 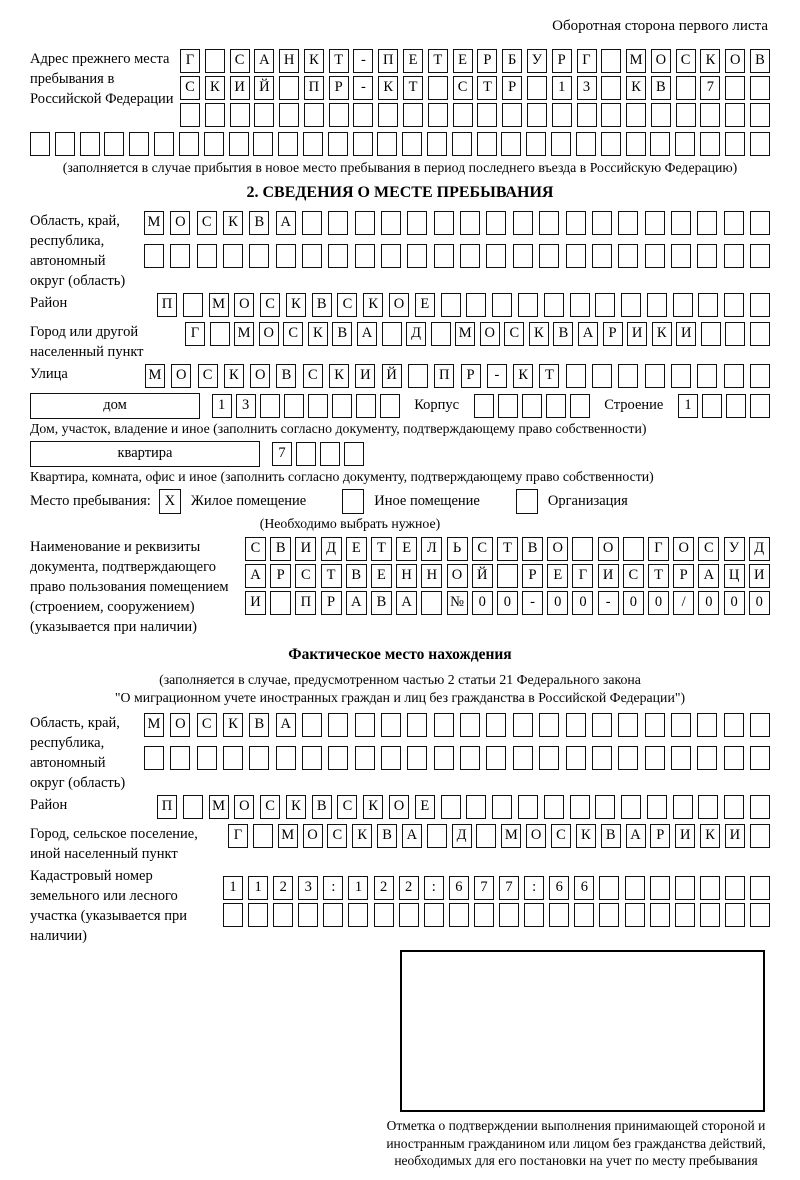 I want to click on char-cell: Ц, so click(x=734, y=575).